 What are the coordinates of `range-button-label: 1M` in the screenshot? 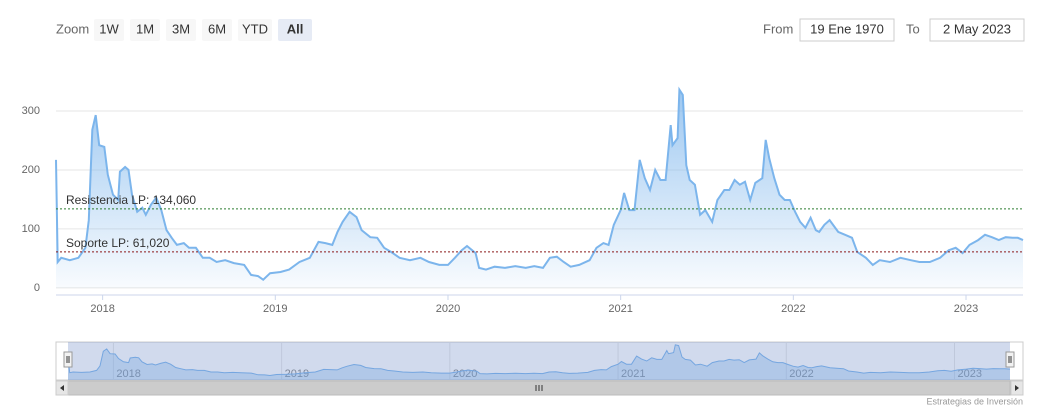 It's located at (145, 28).